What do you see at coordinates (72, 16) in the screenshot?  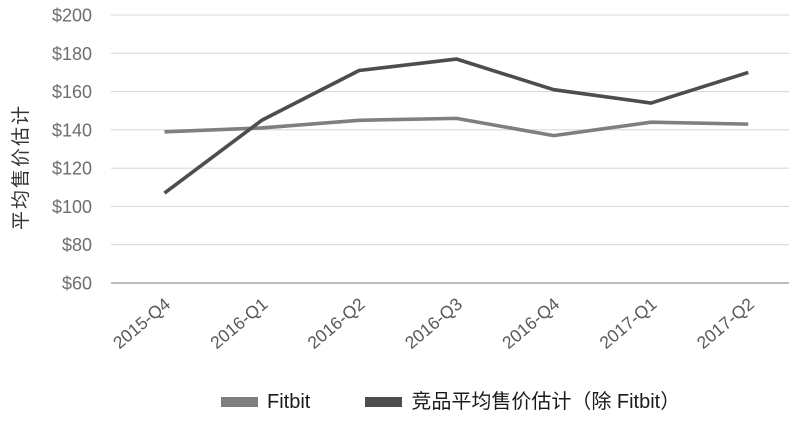 I see `y-tick-label: $200` at bounding box center [72, 16].